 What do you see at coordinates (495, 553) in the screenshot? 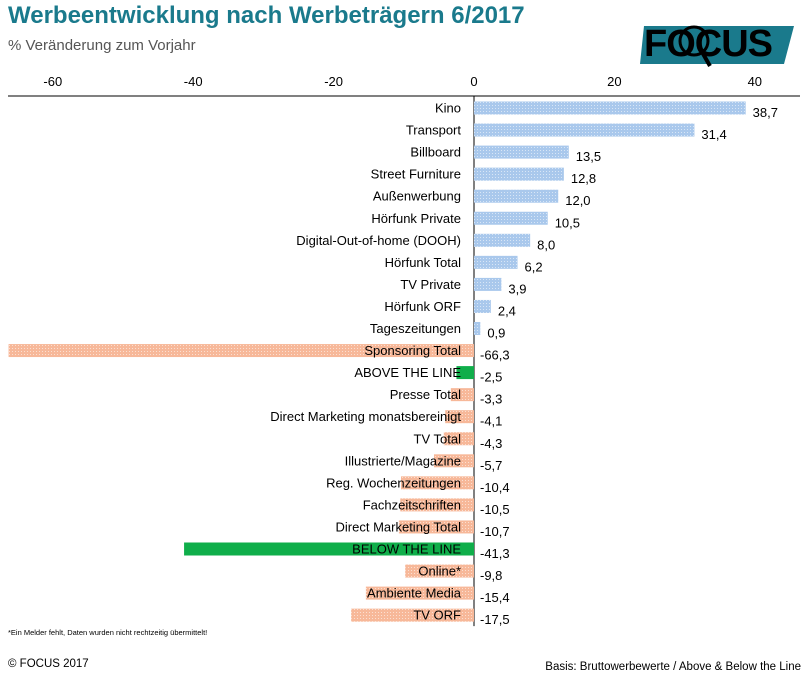
I see `value-label: -41,3` at bounding box center [495, 553].